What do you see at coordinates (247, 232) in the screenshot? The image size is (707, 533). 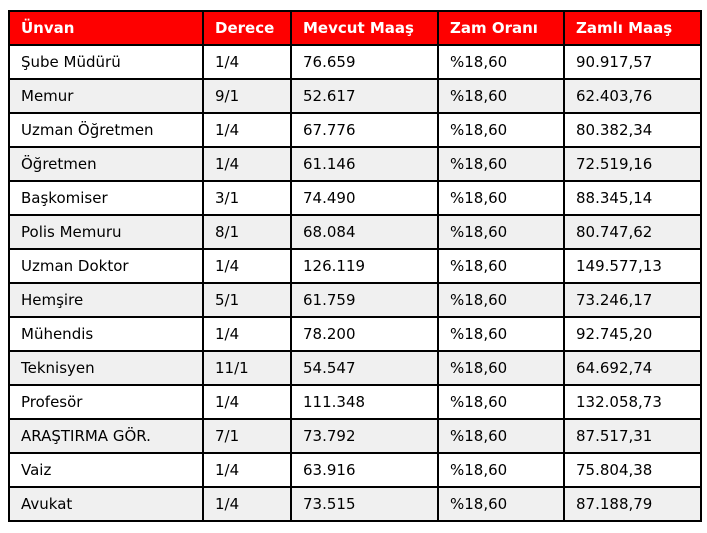 I see `cell-derece: 8/1` at bounding box center [247, 232].